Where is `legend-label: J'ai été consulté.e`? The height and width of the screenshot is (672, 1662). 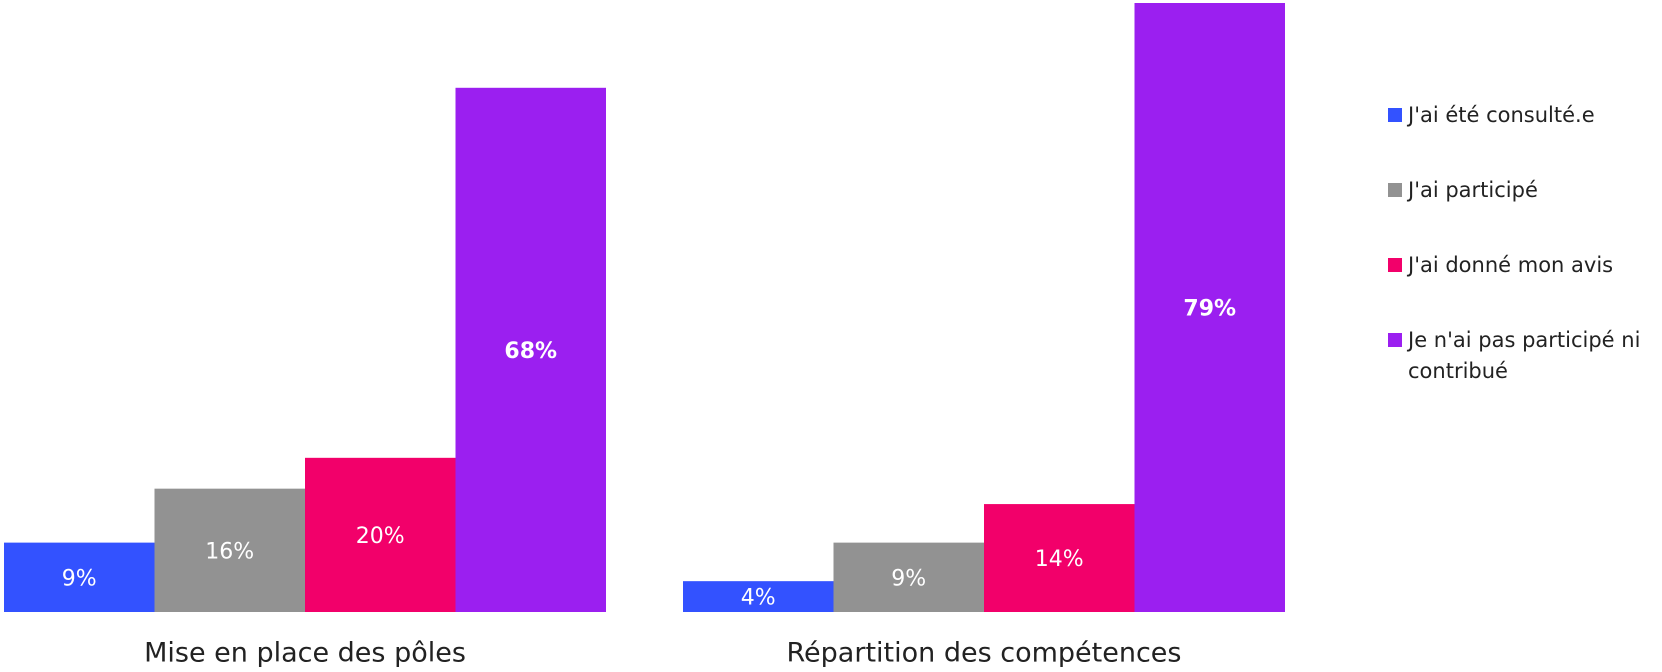 legend-label: J'ai été consulté.e is located at coordinates (1501, 115).